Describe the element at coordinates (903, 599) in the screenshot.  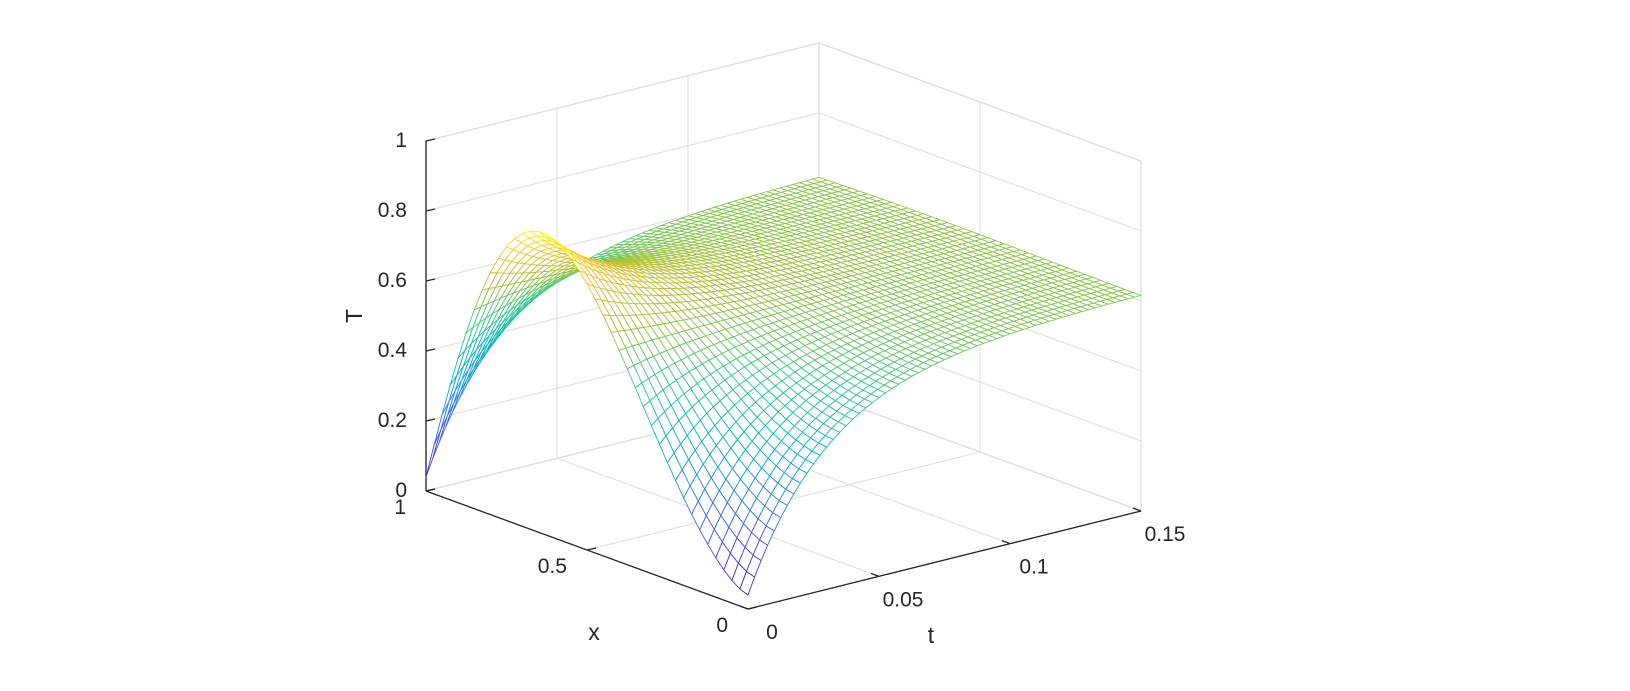
I see `t-tick-label: 0.05` at that location.